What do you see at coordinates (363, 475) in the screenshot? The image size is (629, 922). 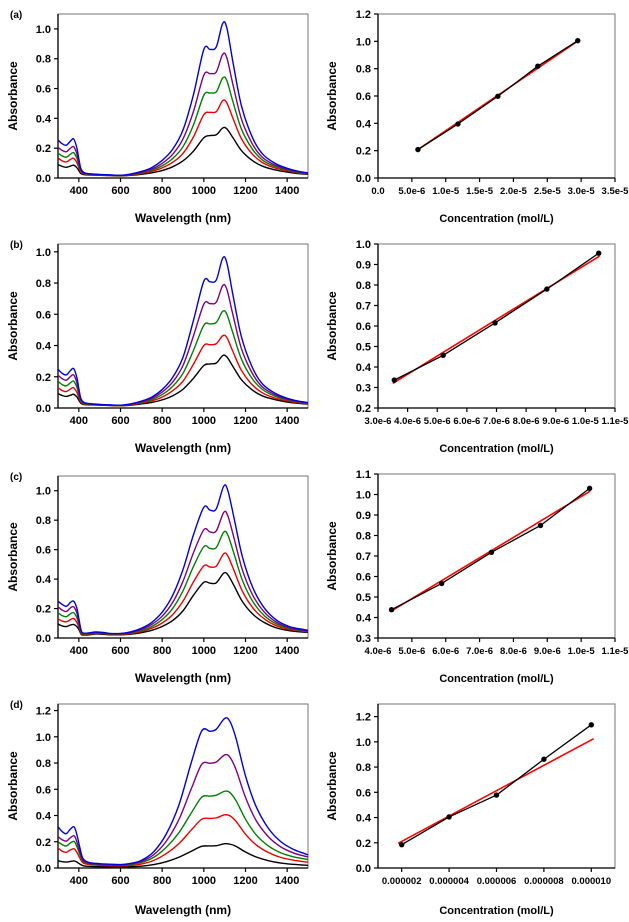 I see `y-tick-label: 1.1` at bounding box center [363, 475].